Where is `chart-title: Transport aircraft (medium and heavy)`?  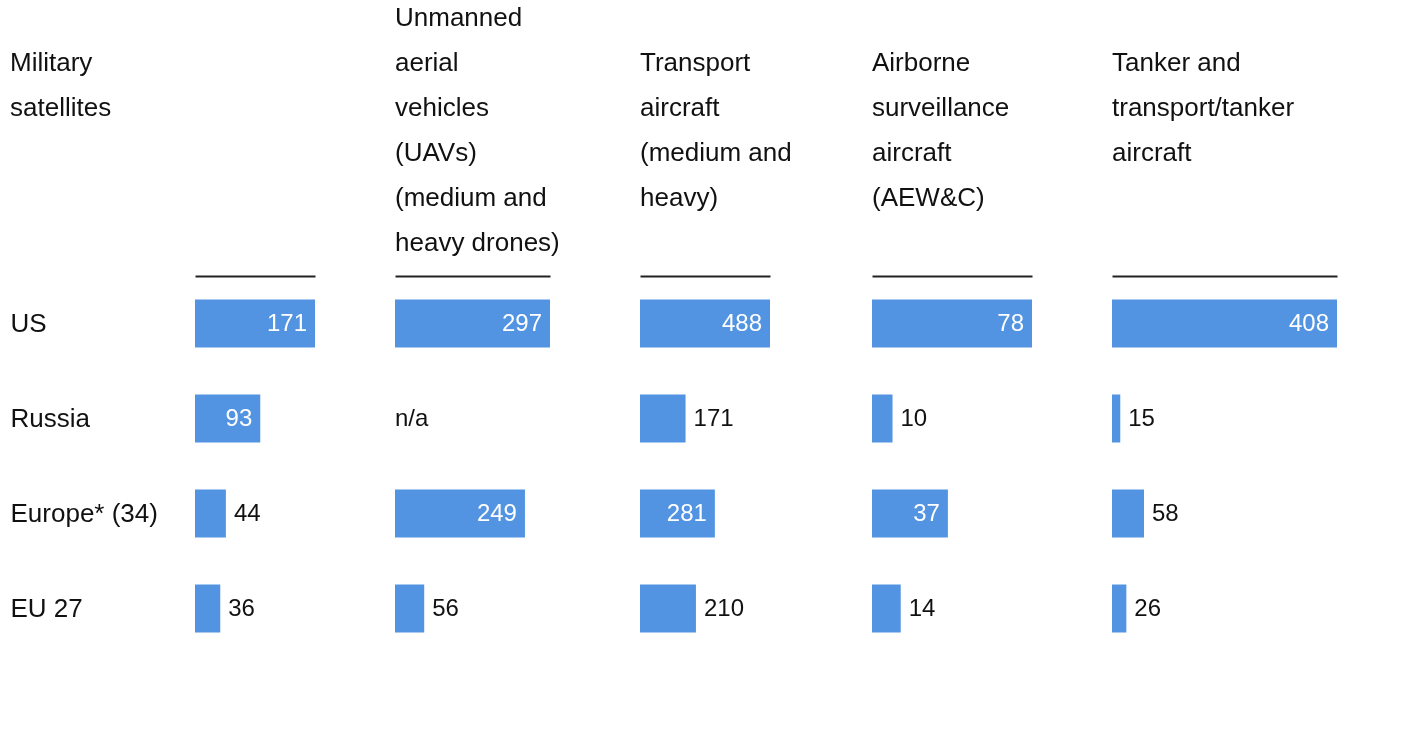 chart-title: Transport aircraft (medium and heavy) is located at coordinates (716, 129).